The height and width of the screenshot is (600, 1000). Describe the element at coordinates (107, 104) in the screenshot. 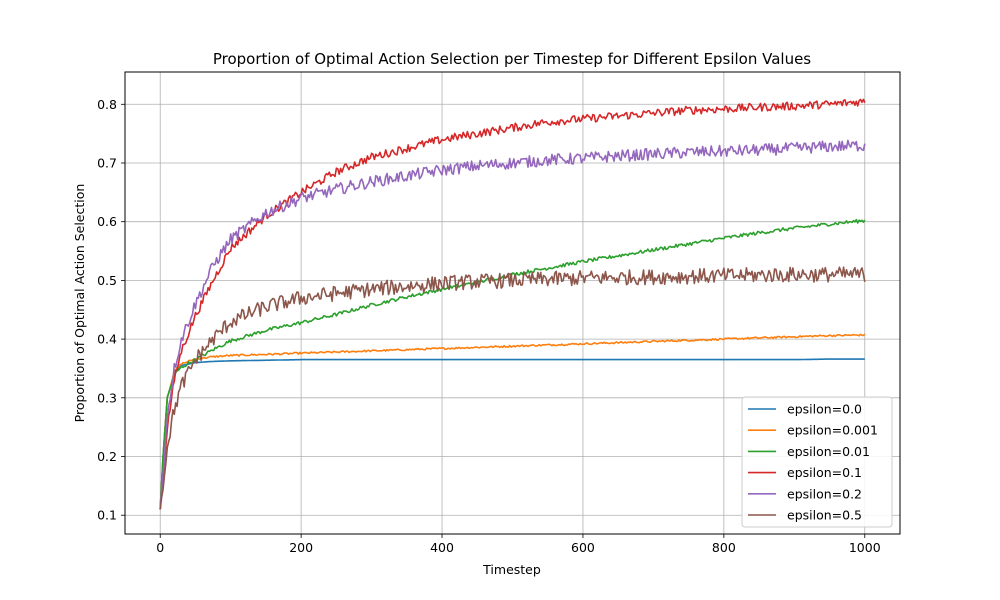

I see `y-tick-label: 0.8` at that location.